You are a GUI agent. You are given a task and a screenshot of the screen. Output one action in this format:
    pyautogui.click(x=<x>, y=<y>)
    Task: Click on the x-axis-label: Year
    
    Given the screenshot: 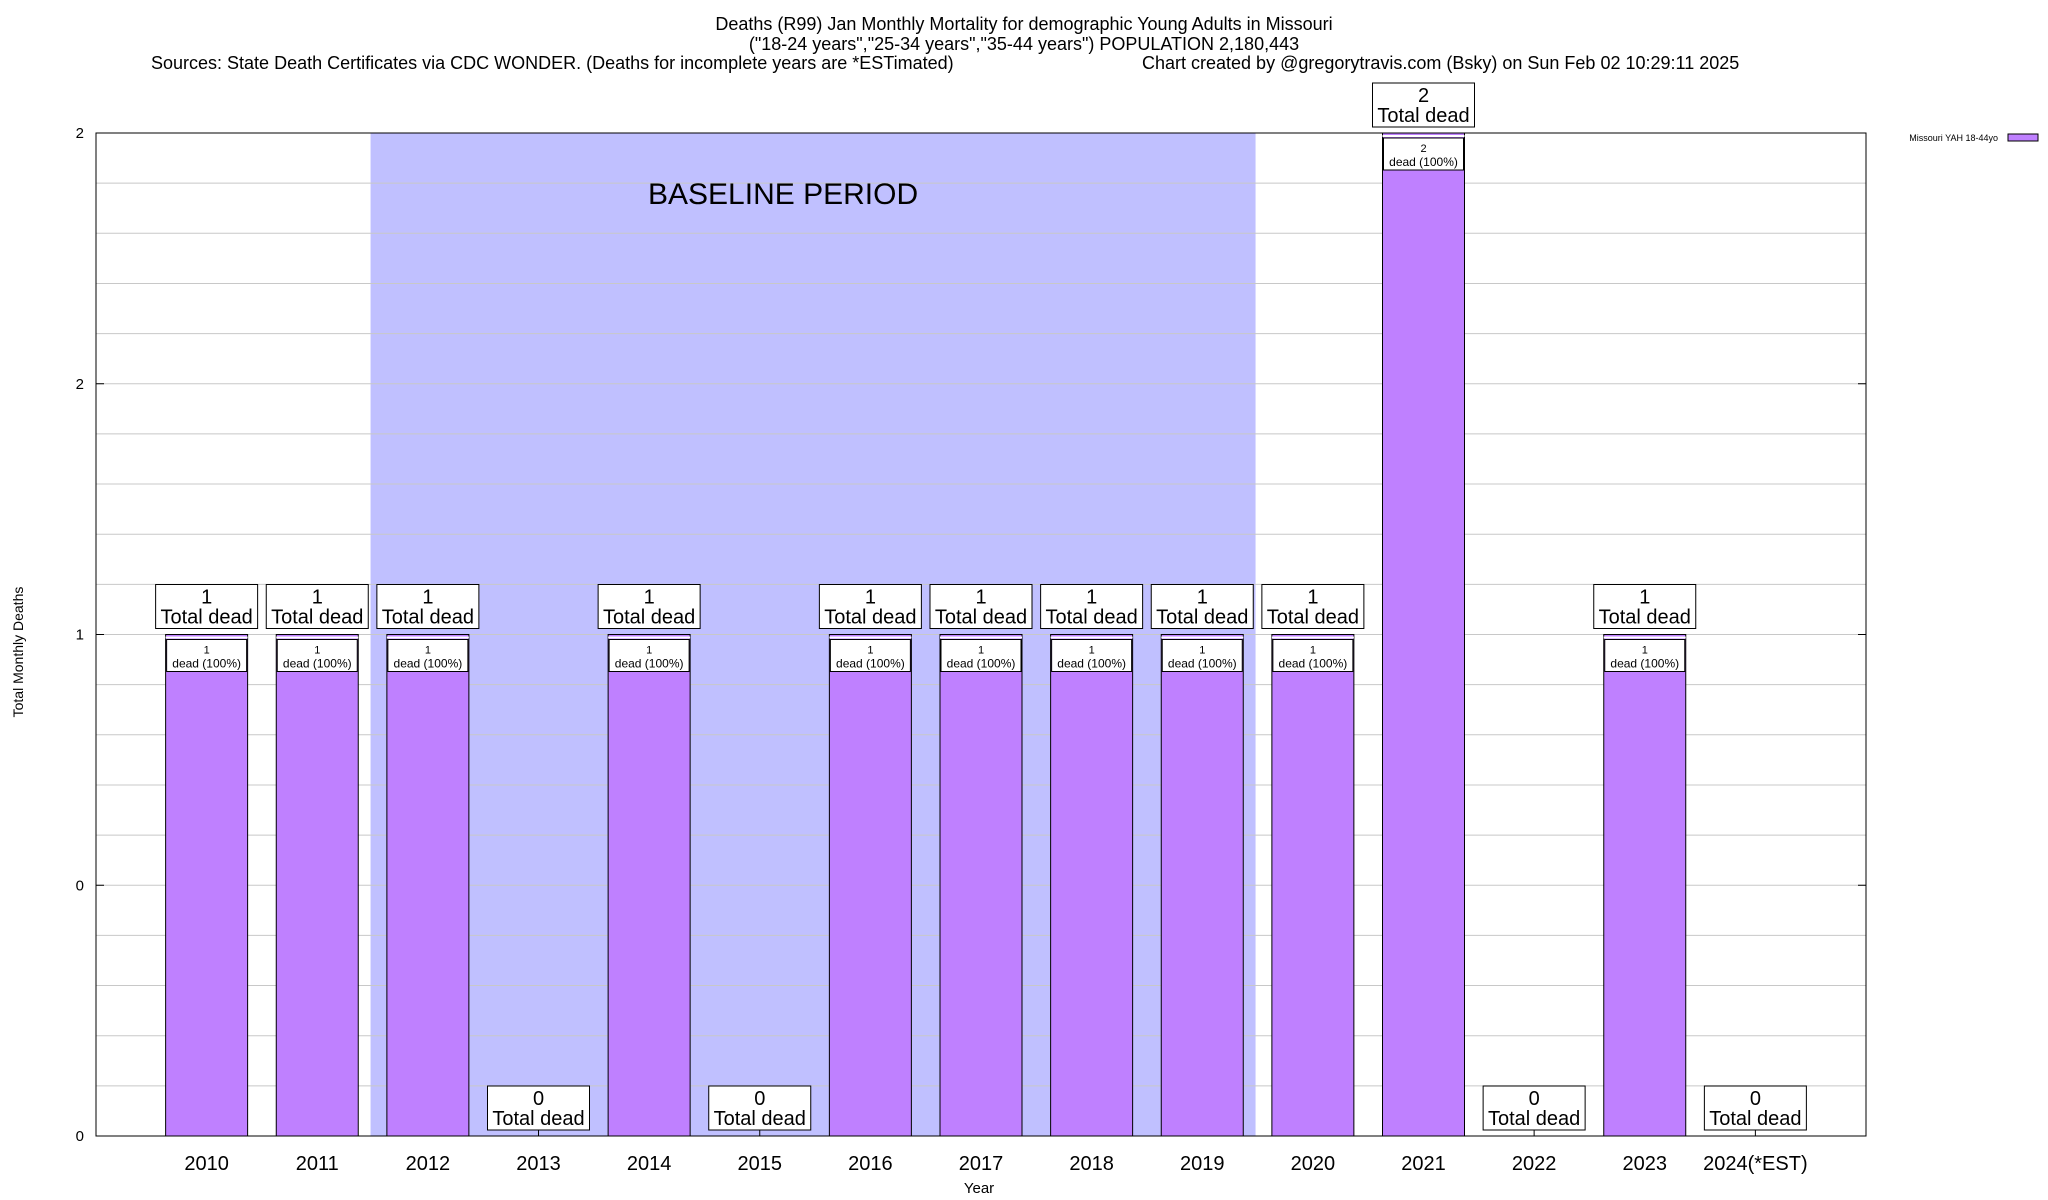 What is the action you would take?
    pyautogui.click(x=979, y=1188)
    